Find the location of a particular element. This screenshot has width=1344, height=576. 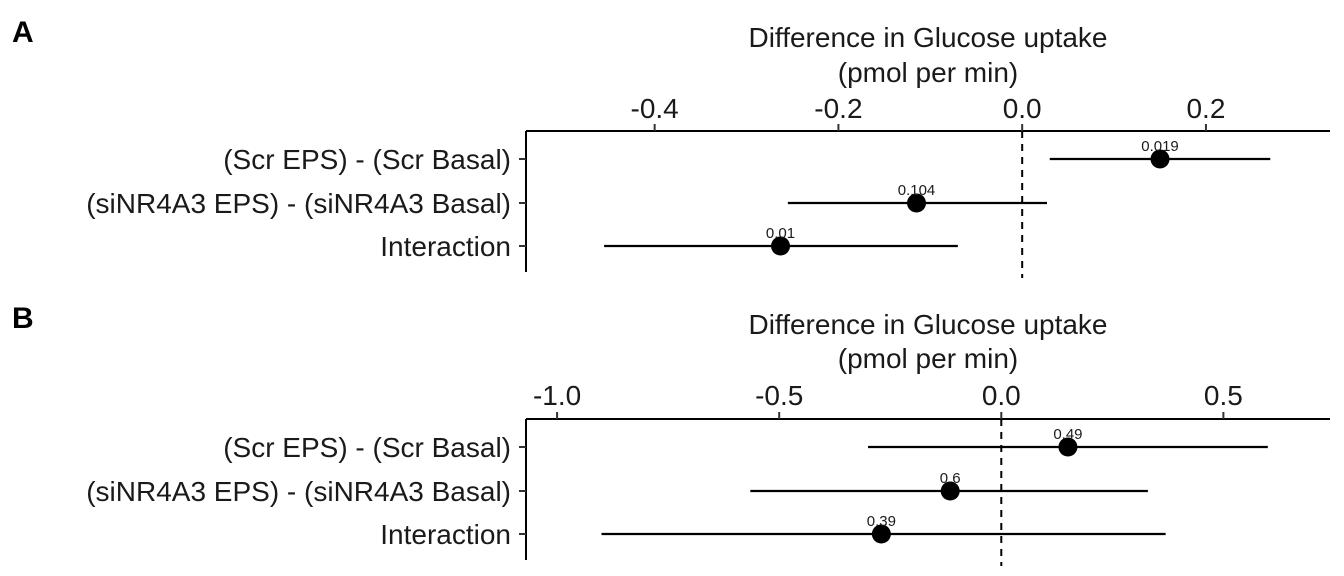

x-tick-label: -0.2 is located at coordinates (838, 108).